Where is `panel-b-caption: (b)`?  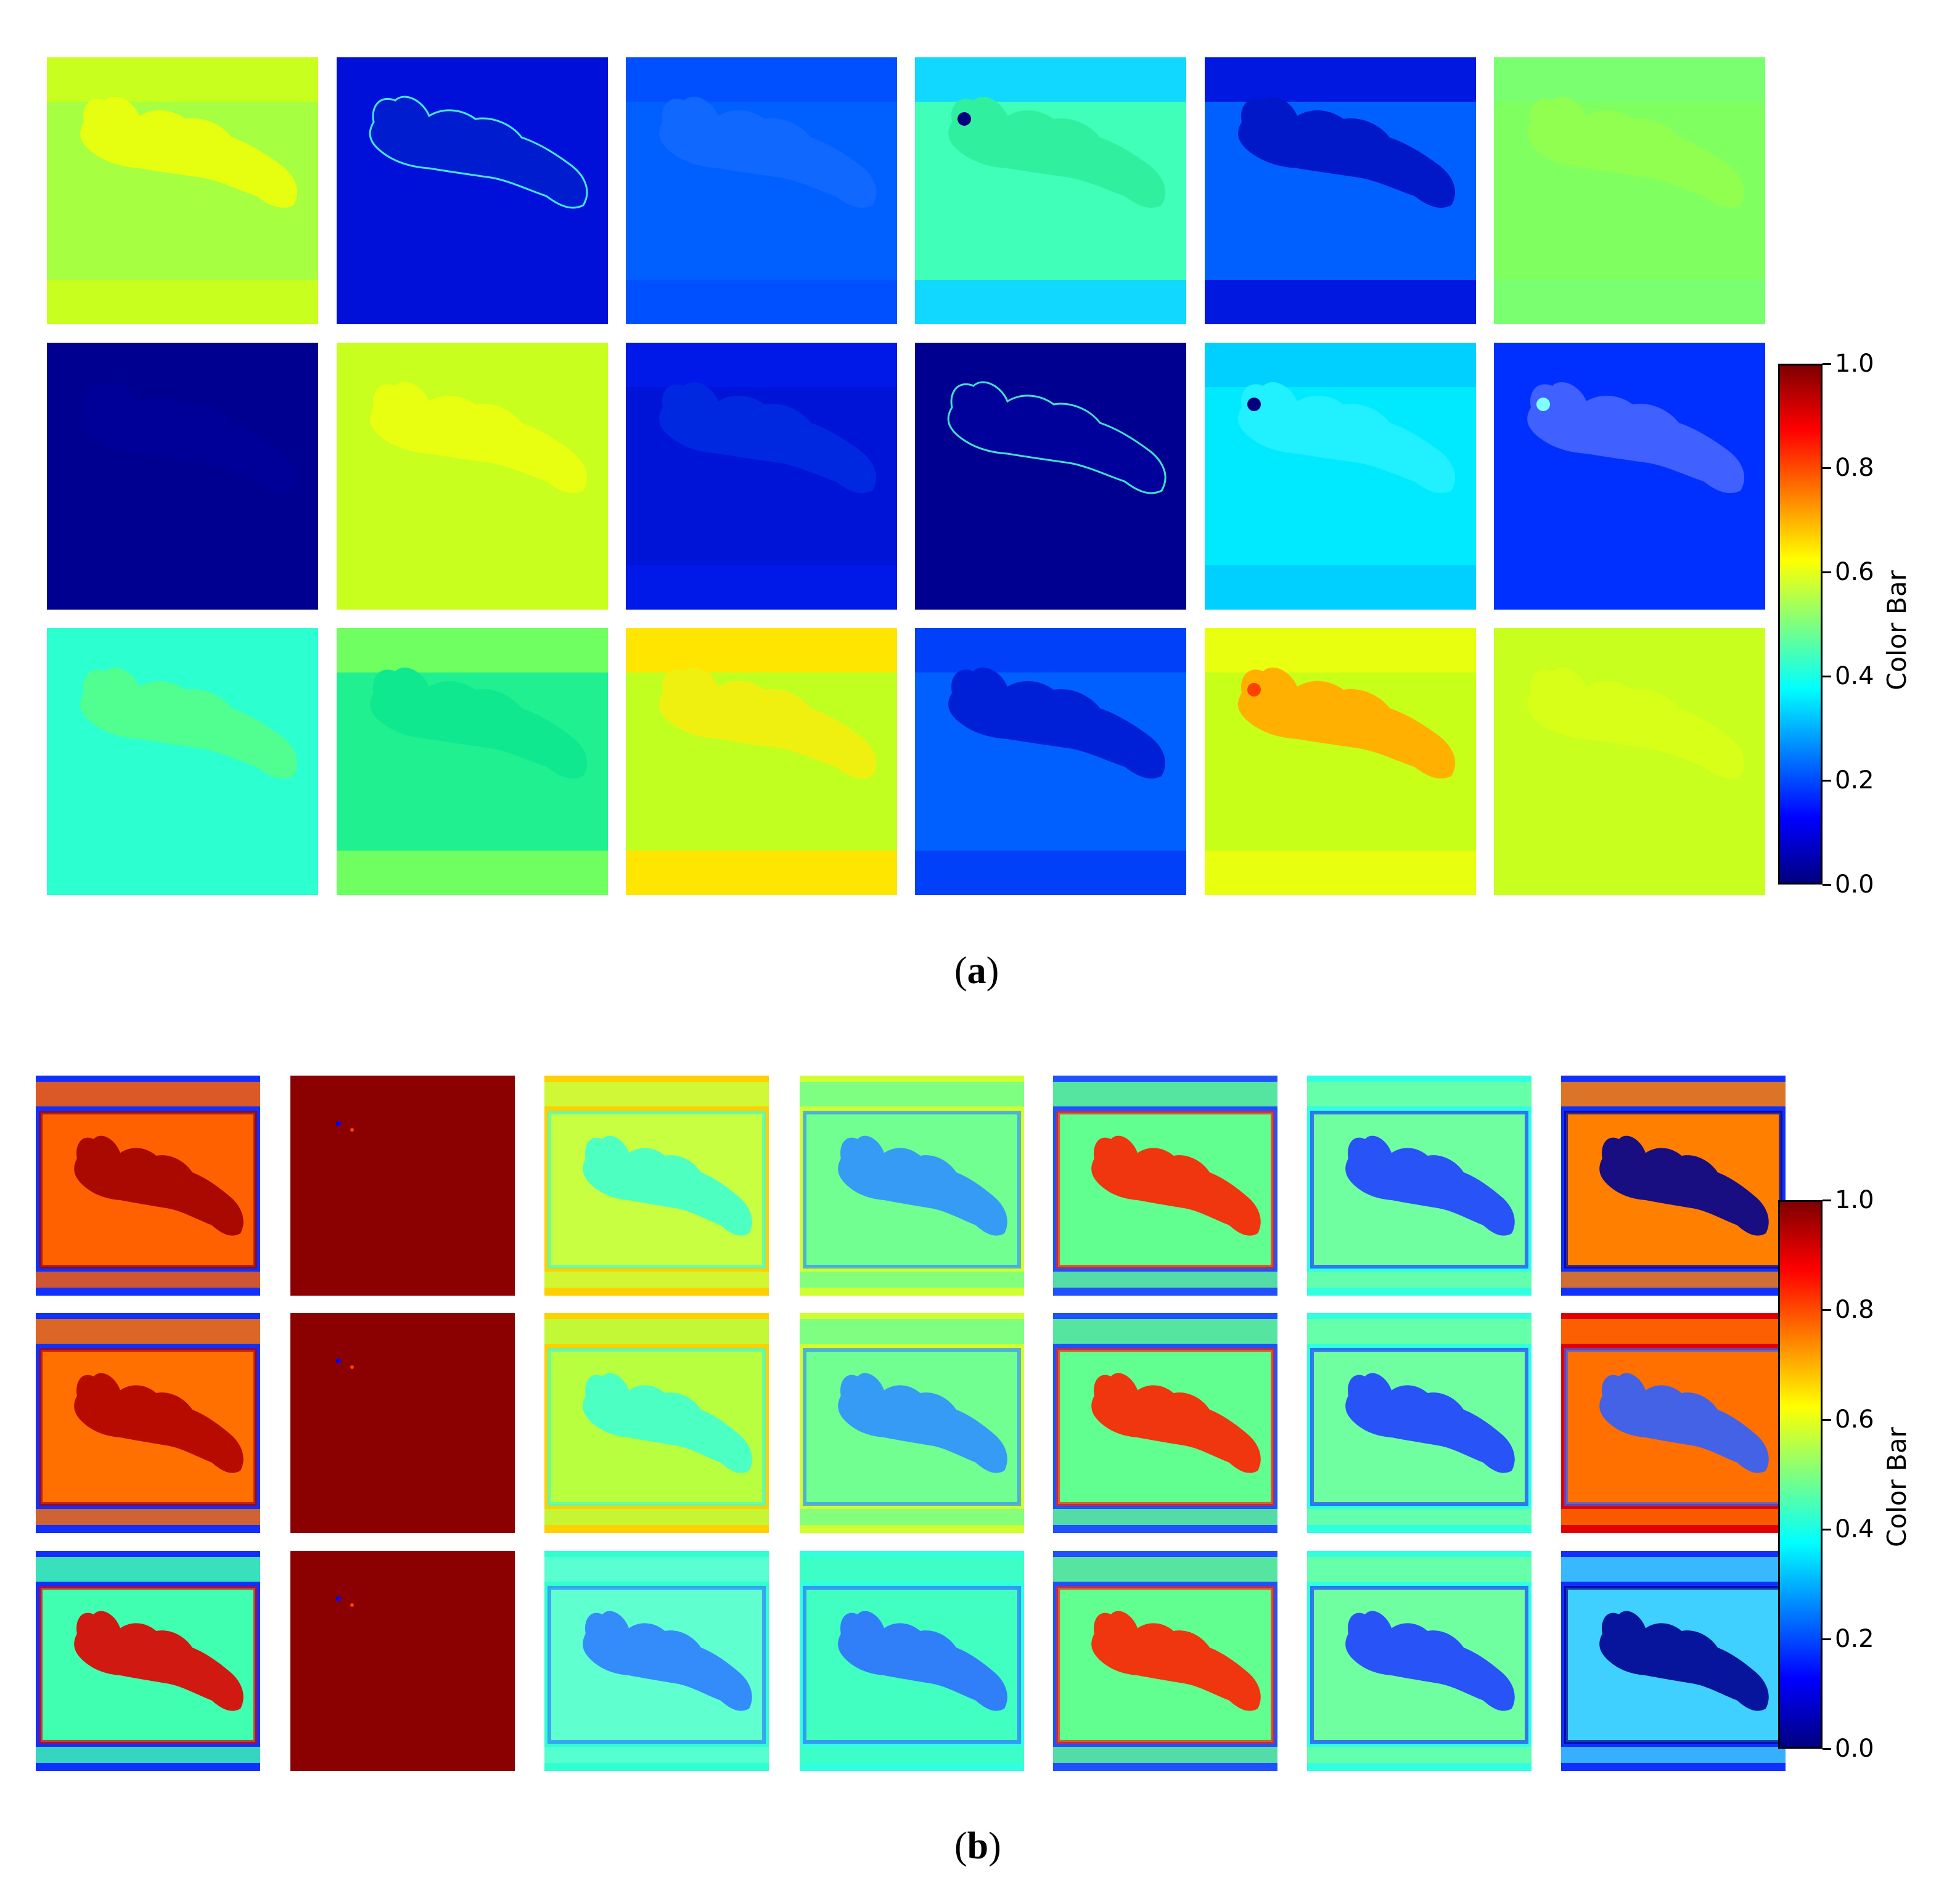 panel-b-caption: (b) is located at coordinates (977, 1846).